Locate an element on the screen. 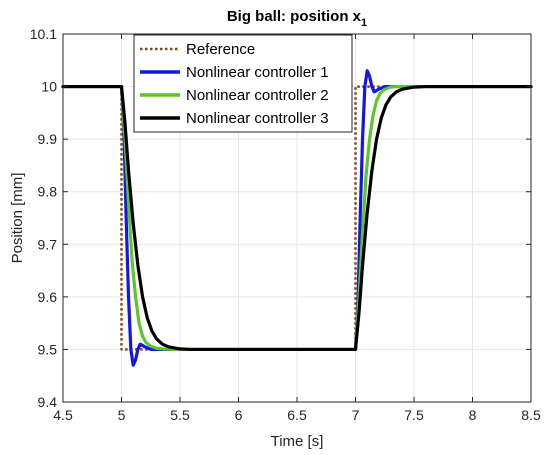 This screenshot has width=550, height=455. x-tick-label: 7.5 is located at coordinates (414, 415).